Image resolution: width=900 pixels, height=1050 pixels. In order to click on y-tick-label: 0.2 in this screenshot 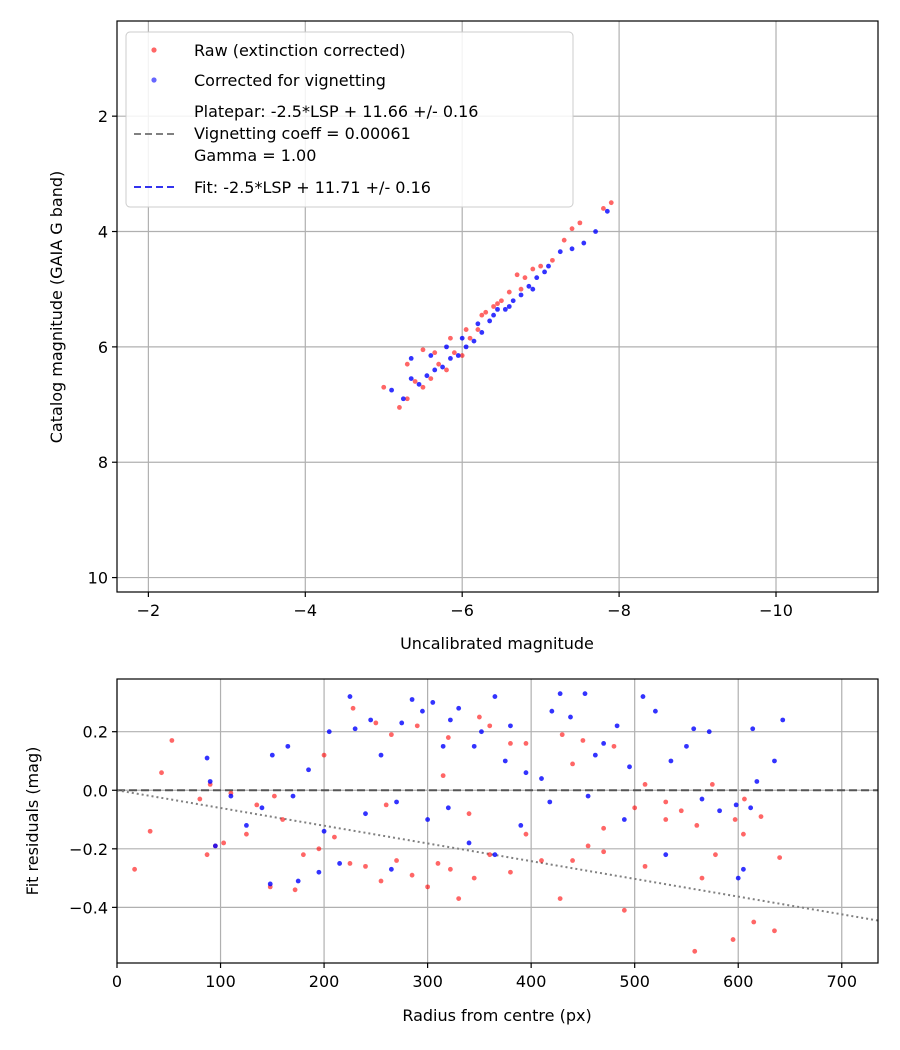, I will do `click(95, 732)`.